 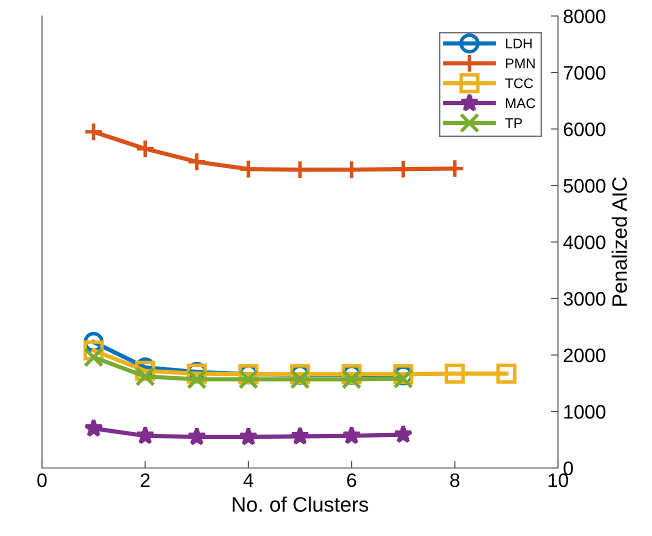 I want to click on x-tick-label: 10, so click(x=558, y=480).